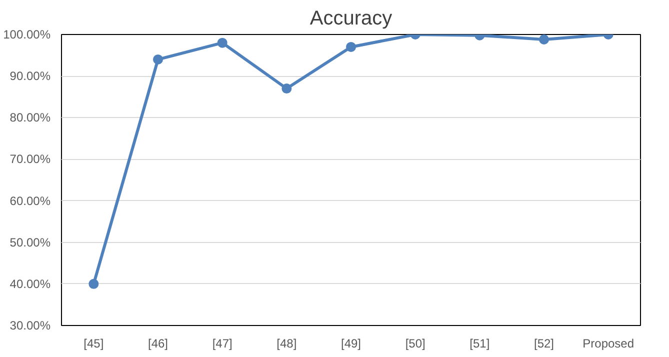 The image size is (669, 357). What do you see at coordinates (30, 76) in the screenshot?
I see `y-tick-label: 90.00%` at bounding box center [30, 76].